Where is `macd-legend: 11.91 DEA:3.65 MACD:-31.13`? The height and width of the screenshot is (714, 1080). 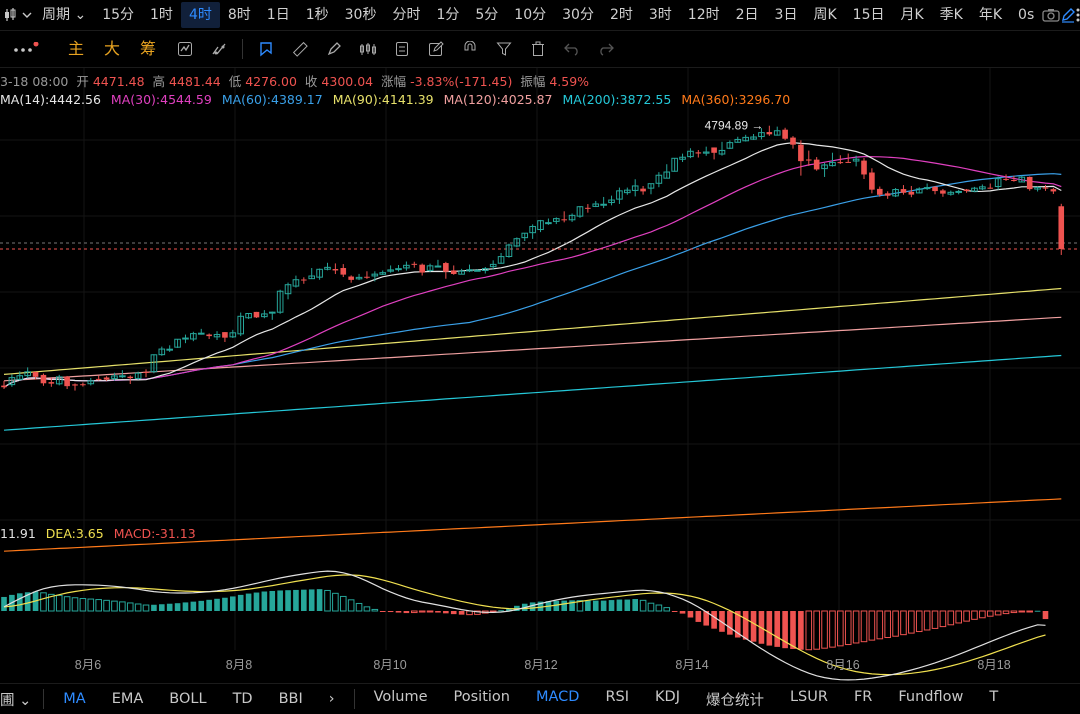
macd-legend: 11.91 DEA:3.65 MACD:-31.13 is located at coordinates (103, 533).